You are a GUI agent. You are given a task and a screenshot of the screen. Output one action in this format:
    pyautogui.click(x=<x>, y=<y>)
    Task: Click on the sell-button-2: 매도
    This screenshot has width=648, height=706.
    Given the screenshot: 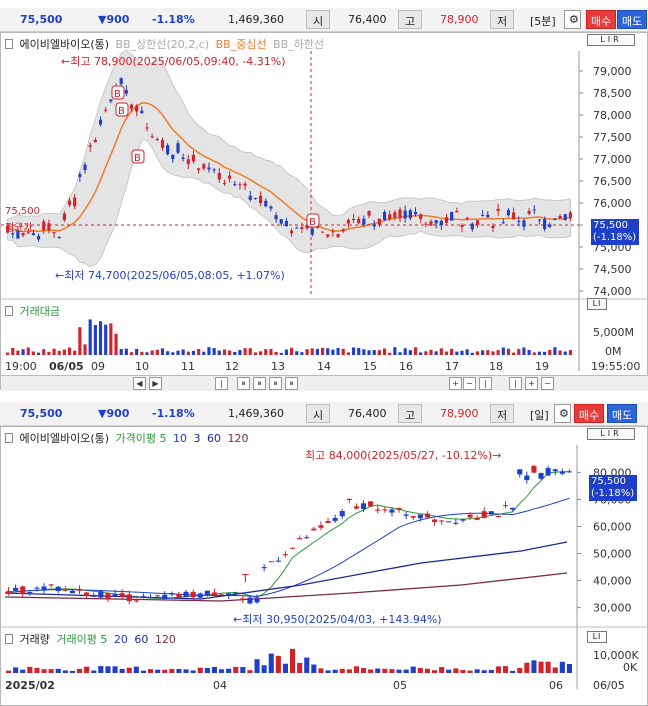 What is the action you would take?
    pyautogui.click(x=622, y=413)
    